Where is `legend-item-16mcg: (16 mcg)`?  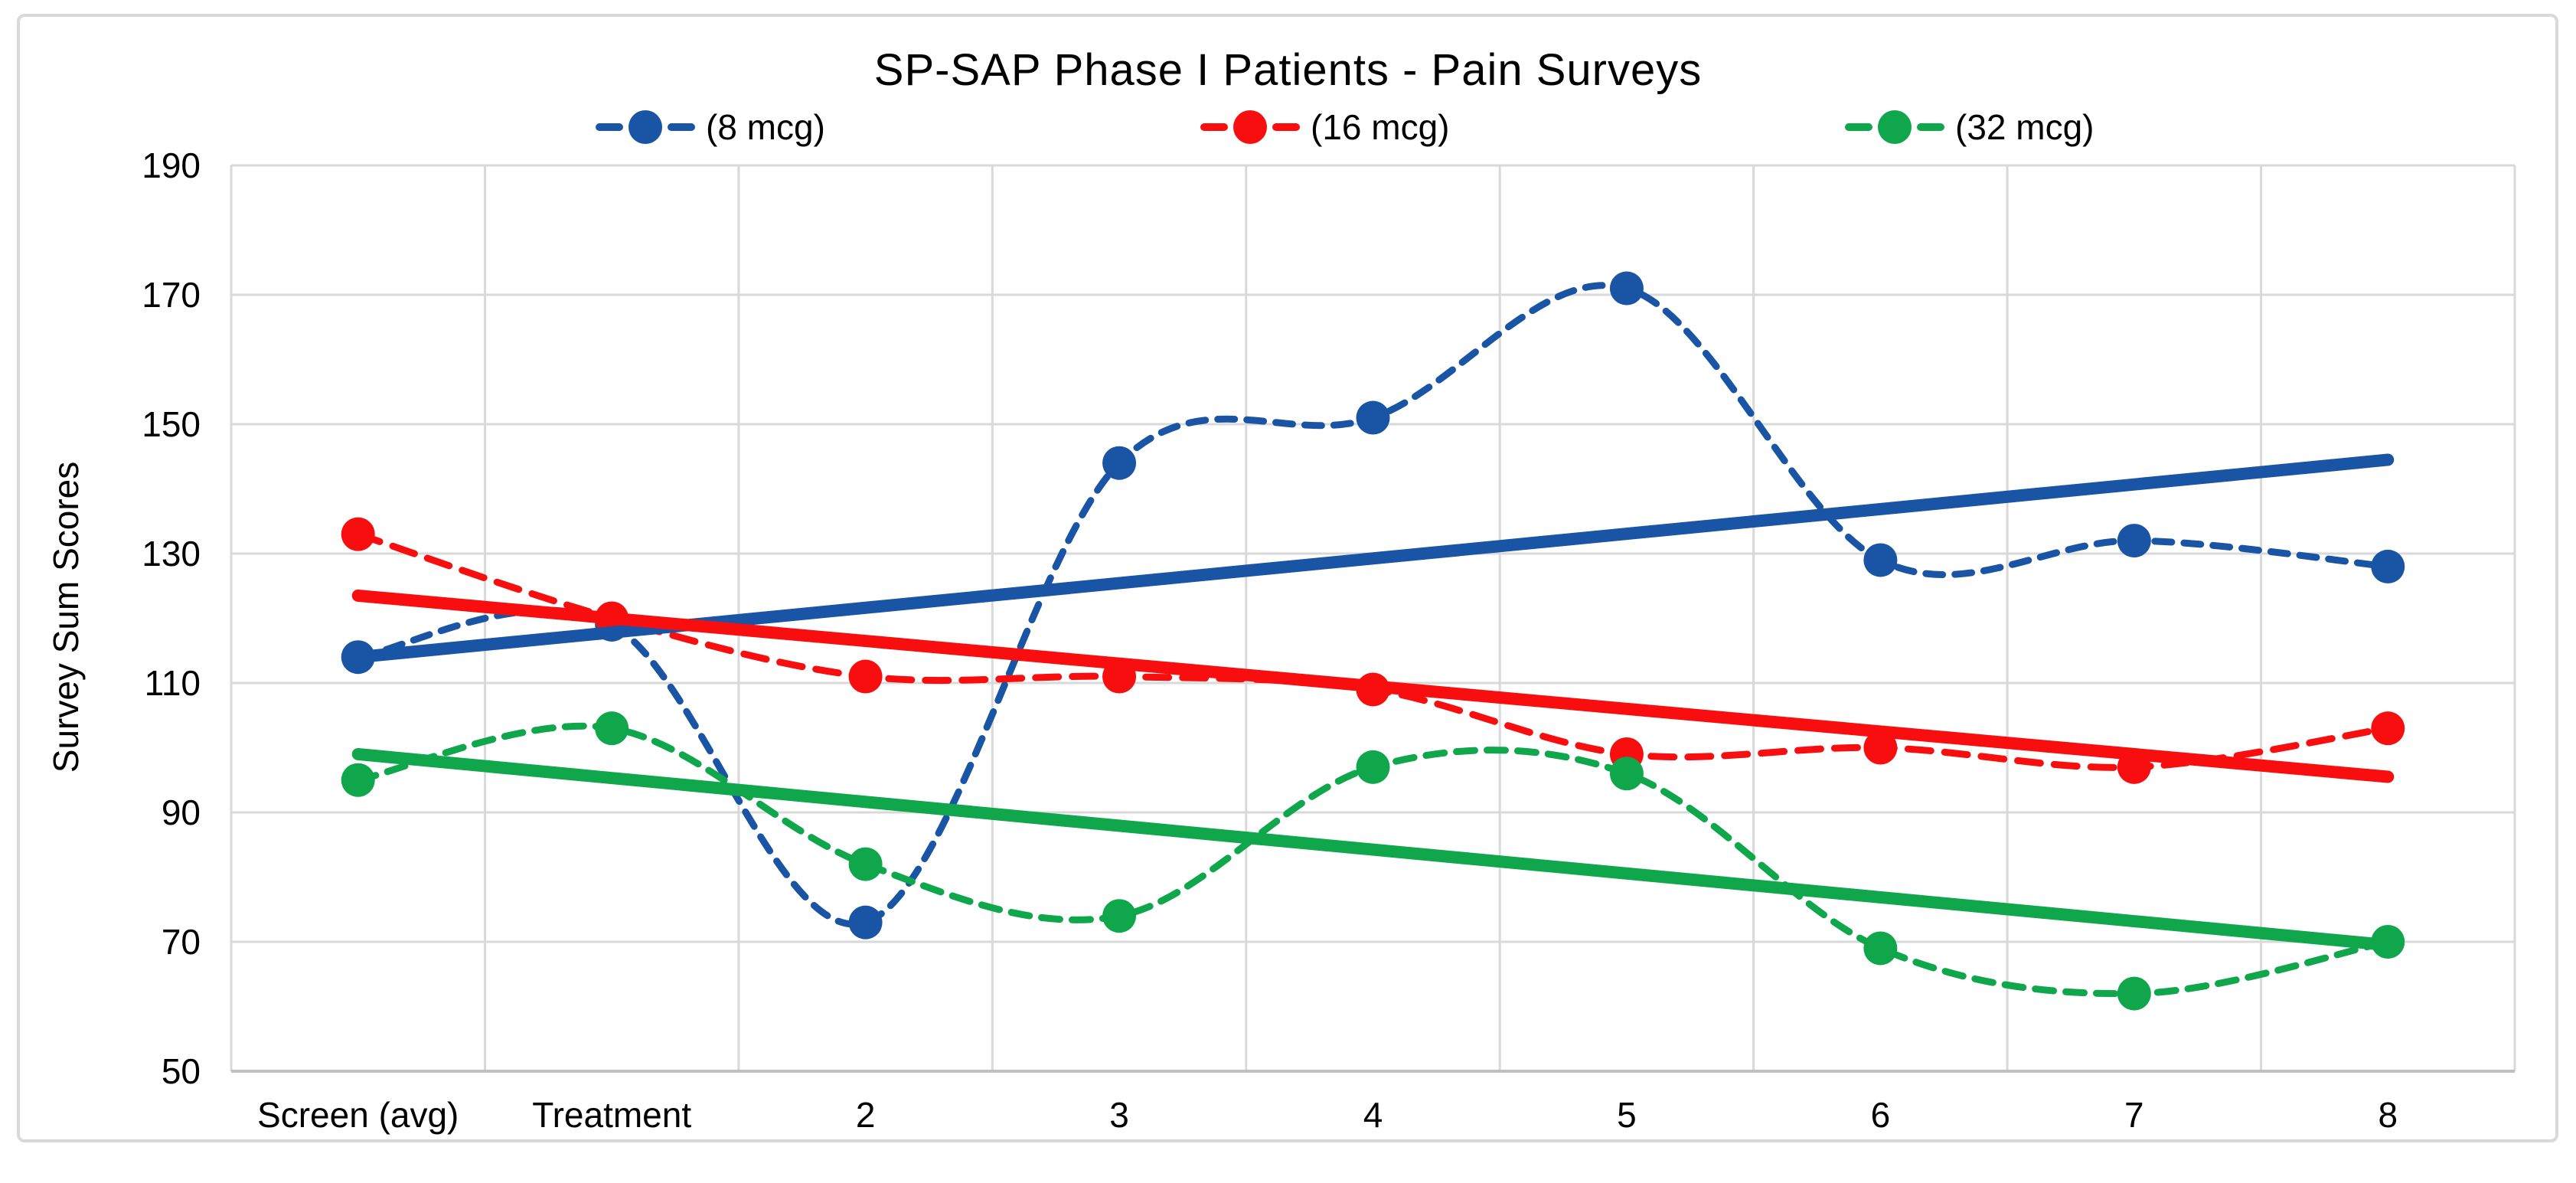 legend-item-16mcg: (16 mcg) is located at coordinates (1324, 127).